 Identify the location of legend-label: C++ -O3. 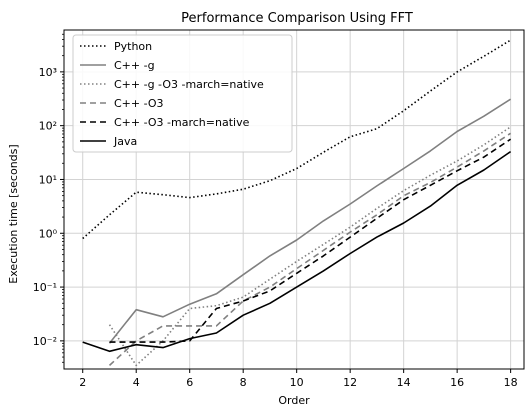
(139, 103).